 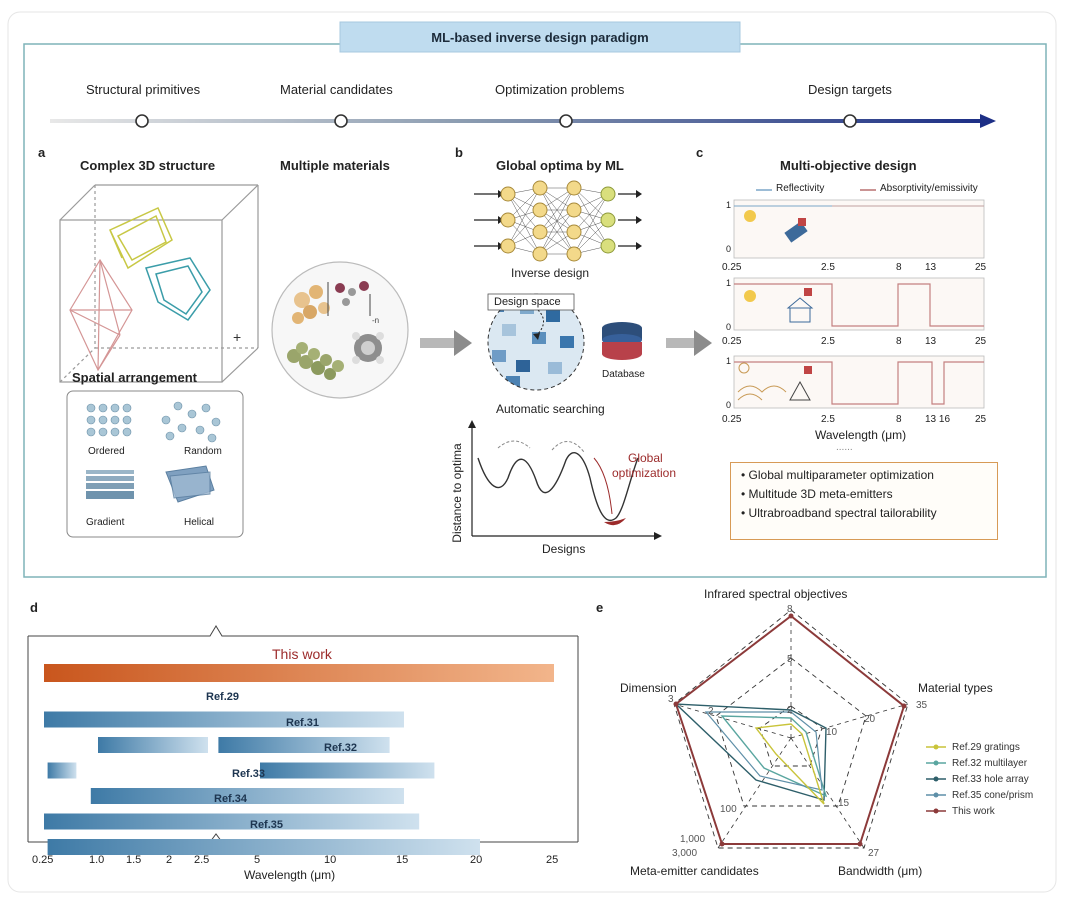 What do you see at coordinates (644, 473) in the screenshot?
I see `global-optimization-label-2: optimization` at bounding box center [644, 473].